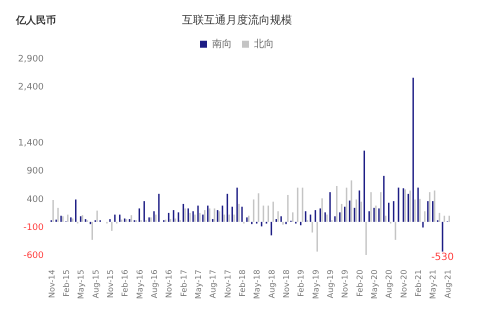  What do you see at coordinates (264, 44) in the screenshot?
I see `legend-label: 北向` at bounding box center [264, 44].